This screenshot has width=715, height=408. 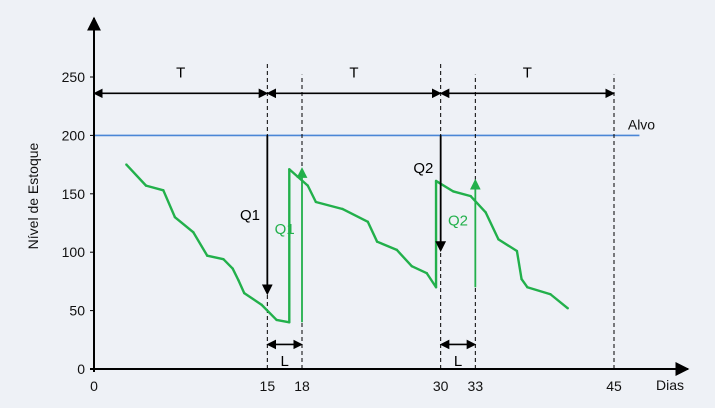 I want to click on x-tick-label: 30, so click(x=441, y=386).